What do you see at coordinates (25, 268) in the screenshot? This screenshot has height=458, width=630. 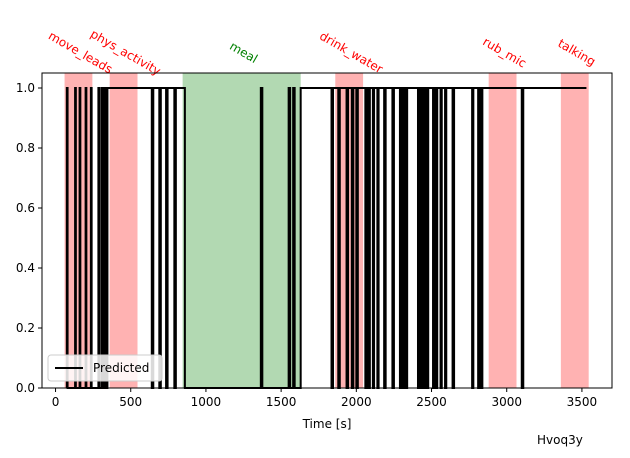 I see `y-tick-label: 0.4` at bounding box center [25, 268].